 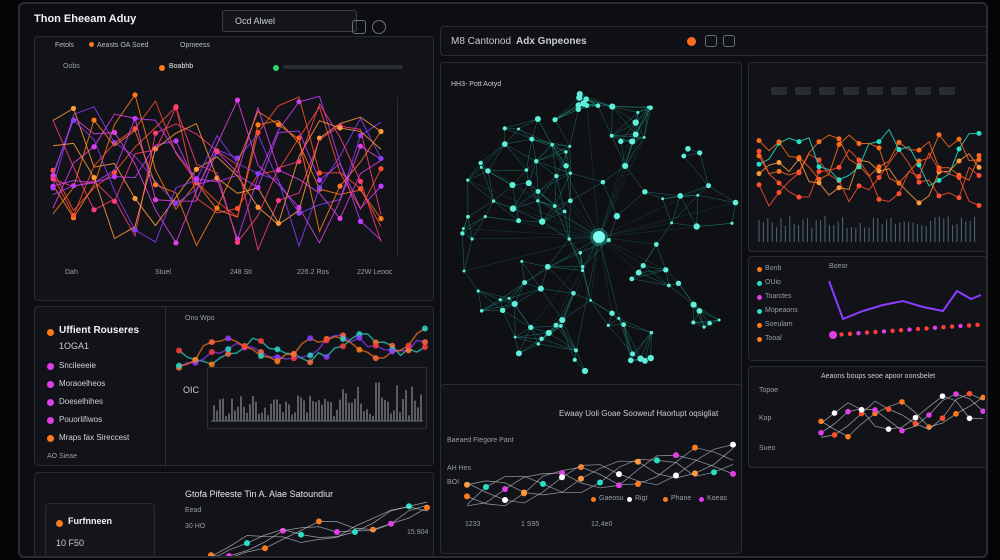 I want to click on document-icon, so click(x=729, y=41).